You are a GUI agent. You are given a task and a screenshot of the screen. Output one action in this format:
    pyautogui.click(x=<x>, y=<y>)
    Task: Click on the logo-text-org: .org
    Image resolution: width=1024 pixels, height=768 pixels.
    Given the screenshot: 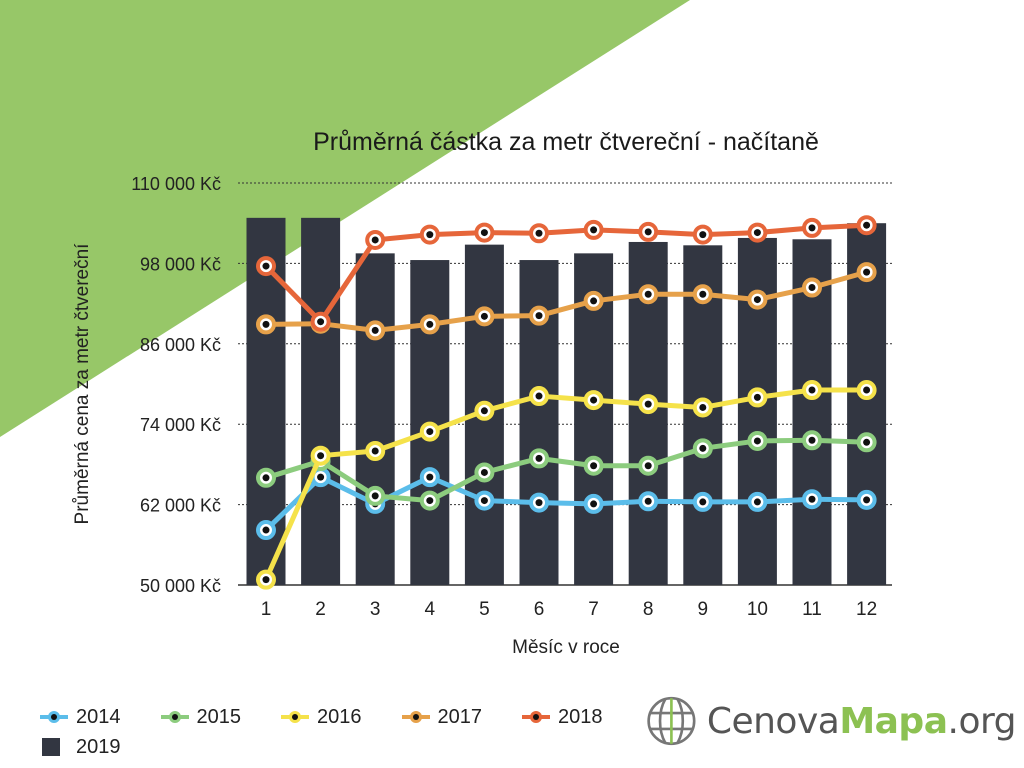 What is the action you would take?
    pyautogui.click(x=982, y=721)
    